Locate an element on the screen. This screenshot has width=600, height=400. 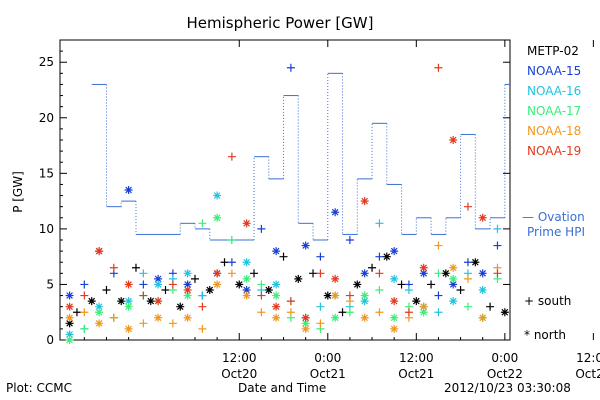
chart-title: Hemispheric Power [GW] is located at coordinates (280, 23).